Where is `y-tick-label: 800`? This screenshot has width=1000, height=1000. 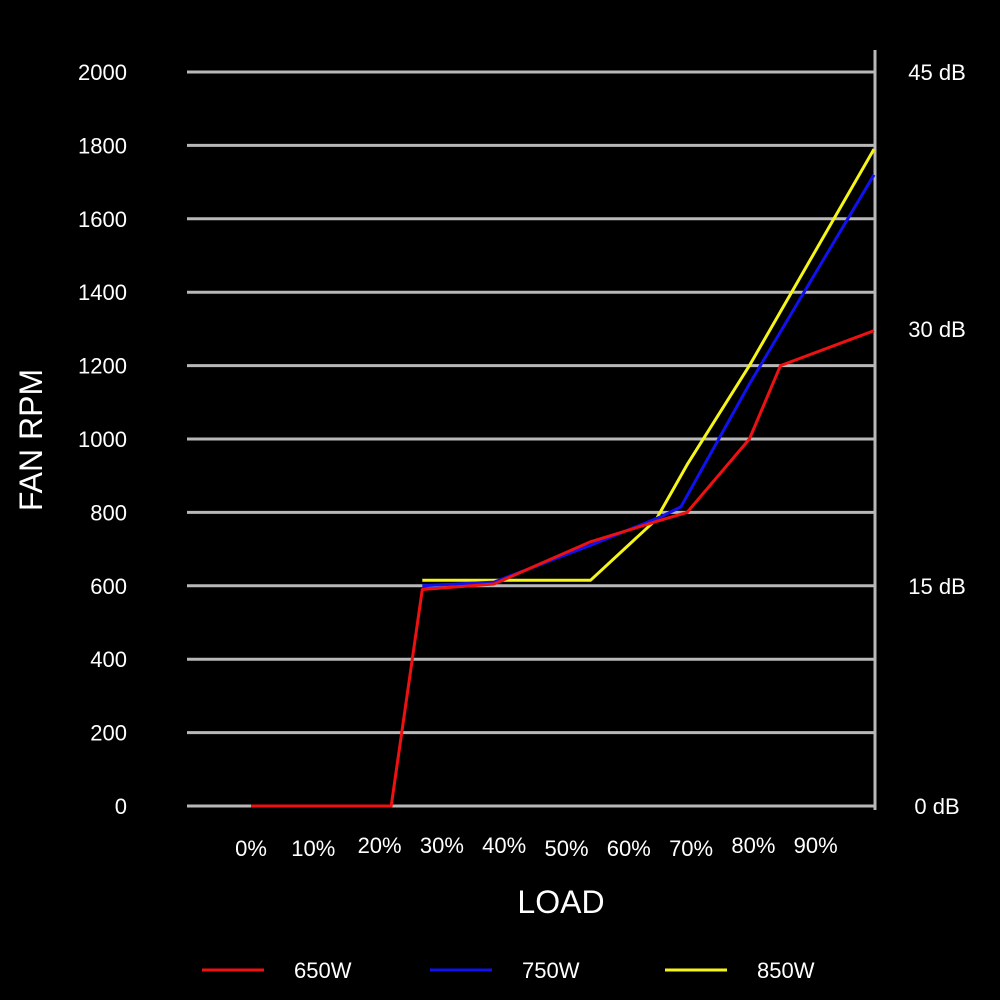
y-tick-label: 800 is located at coordinates (108, 512).